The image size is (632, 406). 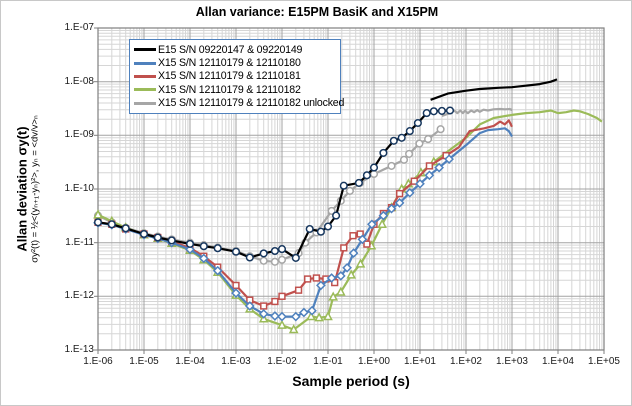 What do you see at coordinates (79, 135) in the screenshot?
I see `y-tick-label: 1.E-09` at bounding box center [79, 135].